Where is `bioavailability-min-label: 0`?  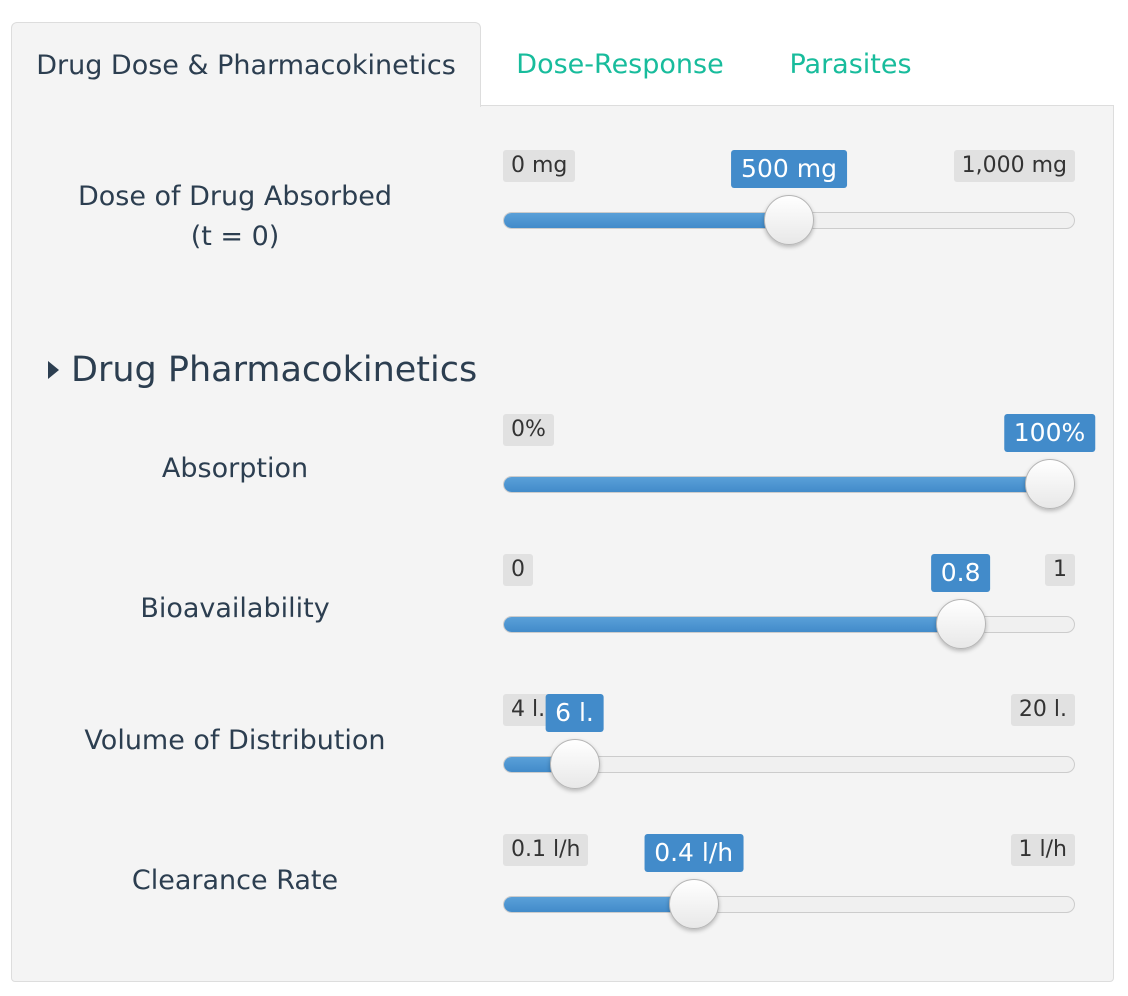
bioavailability-min-label: 0 is located at coordinates (518, 570).